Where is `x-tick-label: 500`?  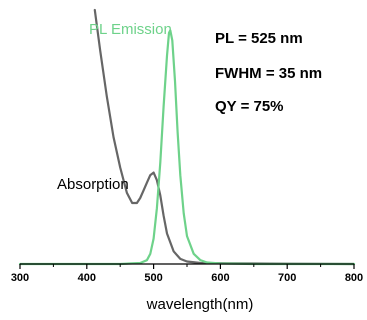 x-tick-label: 500 is located at coordinates (153, 278).